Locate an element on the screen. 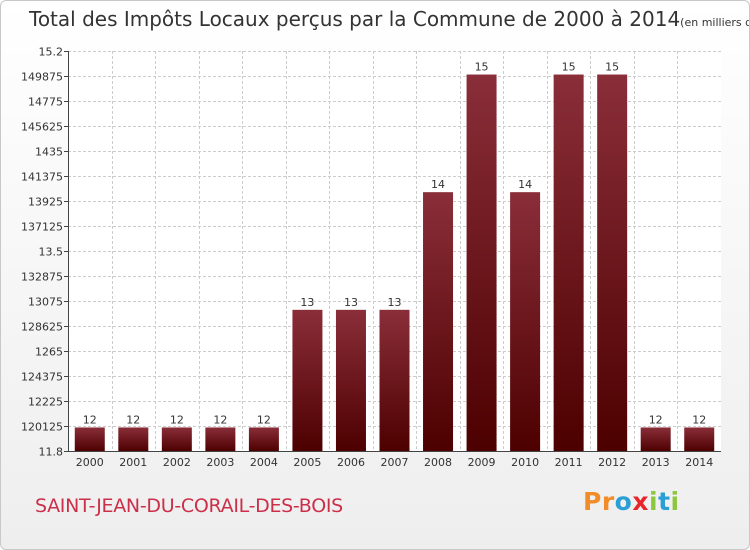 The width and height of the screenshot is (750, 550). logo-letter: x is located at coordinates (640, 501).